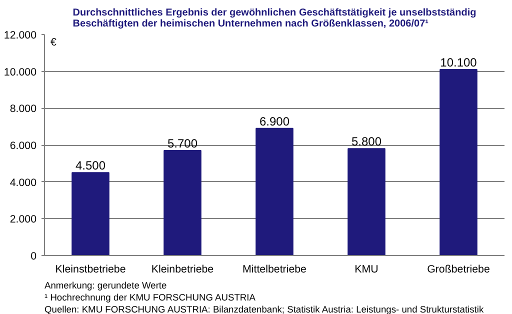 The height and width of the screenshot is (314, 512). I want to click on y-tick-label: 6.000, so click(23, 146).